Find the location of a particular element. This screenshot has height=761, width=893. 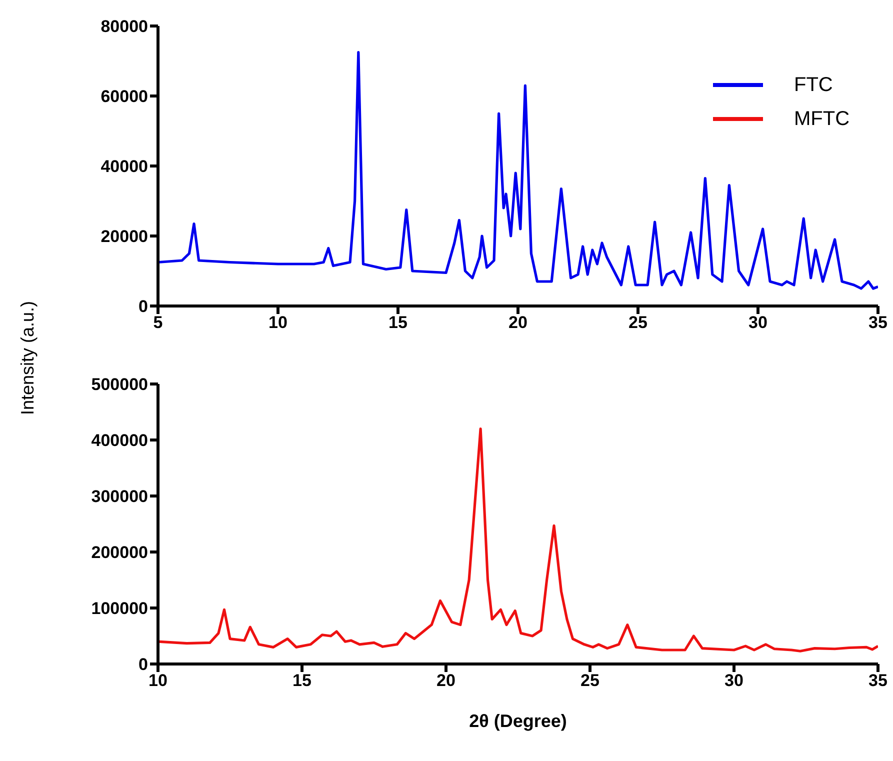

y-tick-label: 200000 is located at coordinates (119, 552).